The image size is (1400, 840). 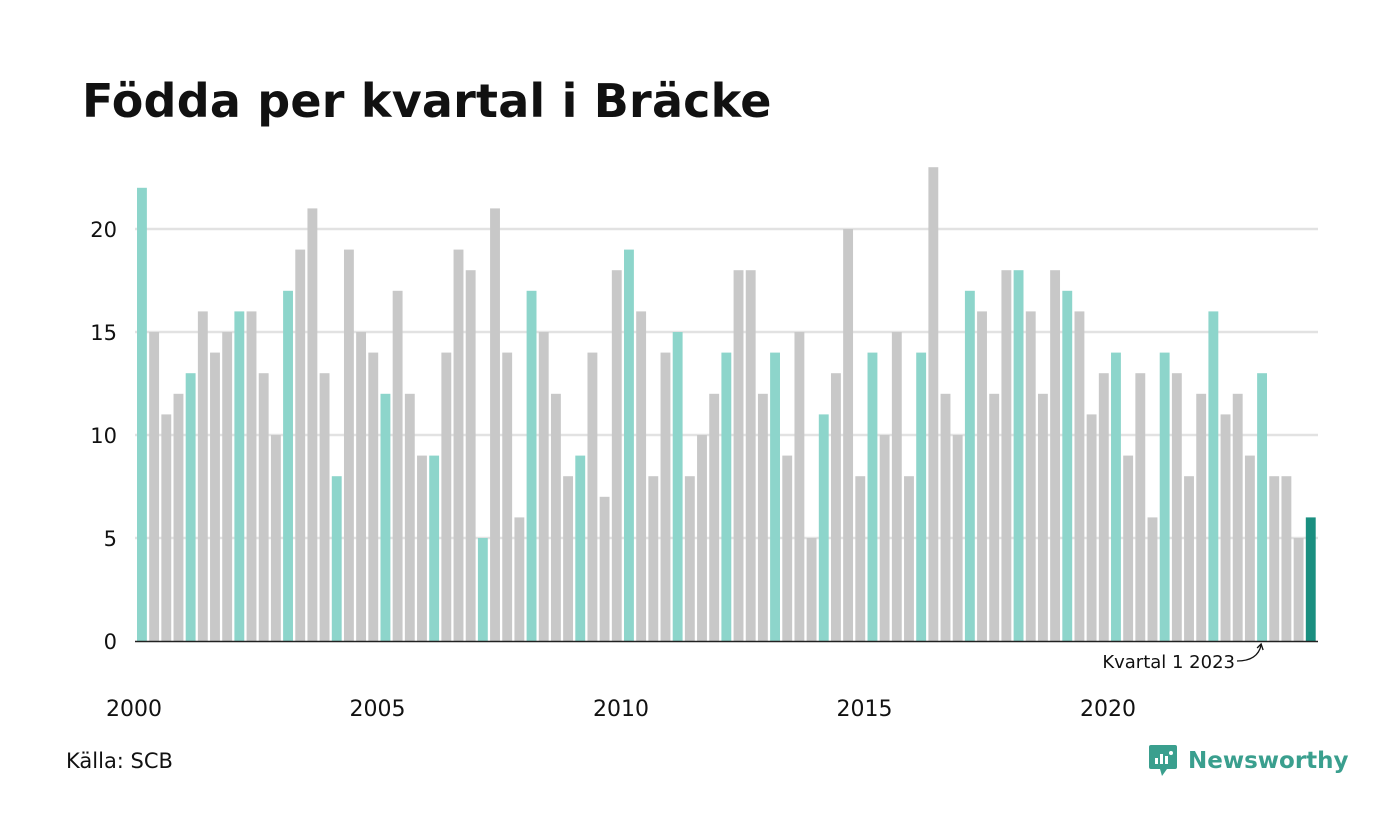 I want to click on x-axis-ticks: 2000 2005 2010 2015 2020, so click(x=621, y=709).